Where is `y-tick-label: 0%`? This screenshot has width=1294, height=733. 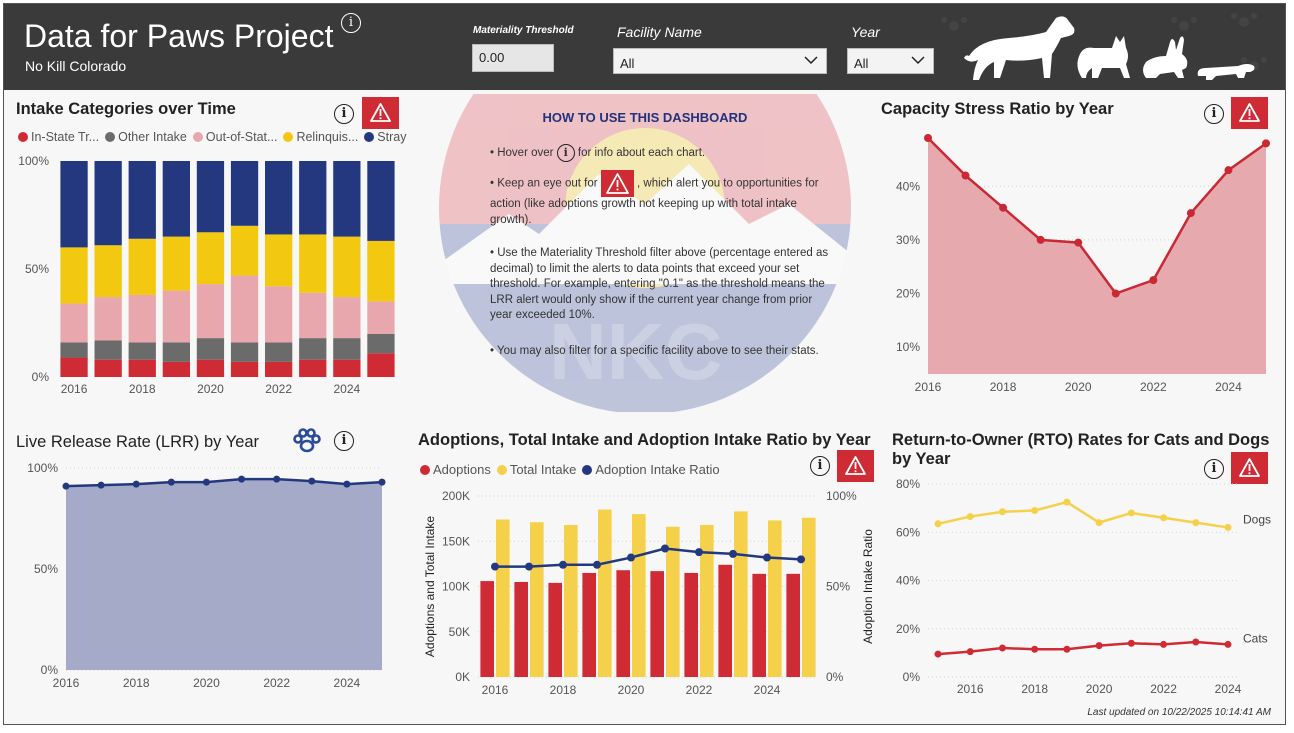 y-tick-label: 0% is located at coordinates (50, 670).